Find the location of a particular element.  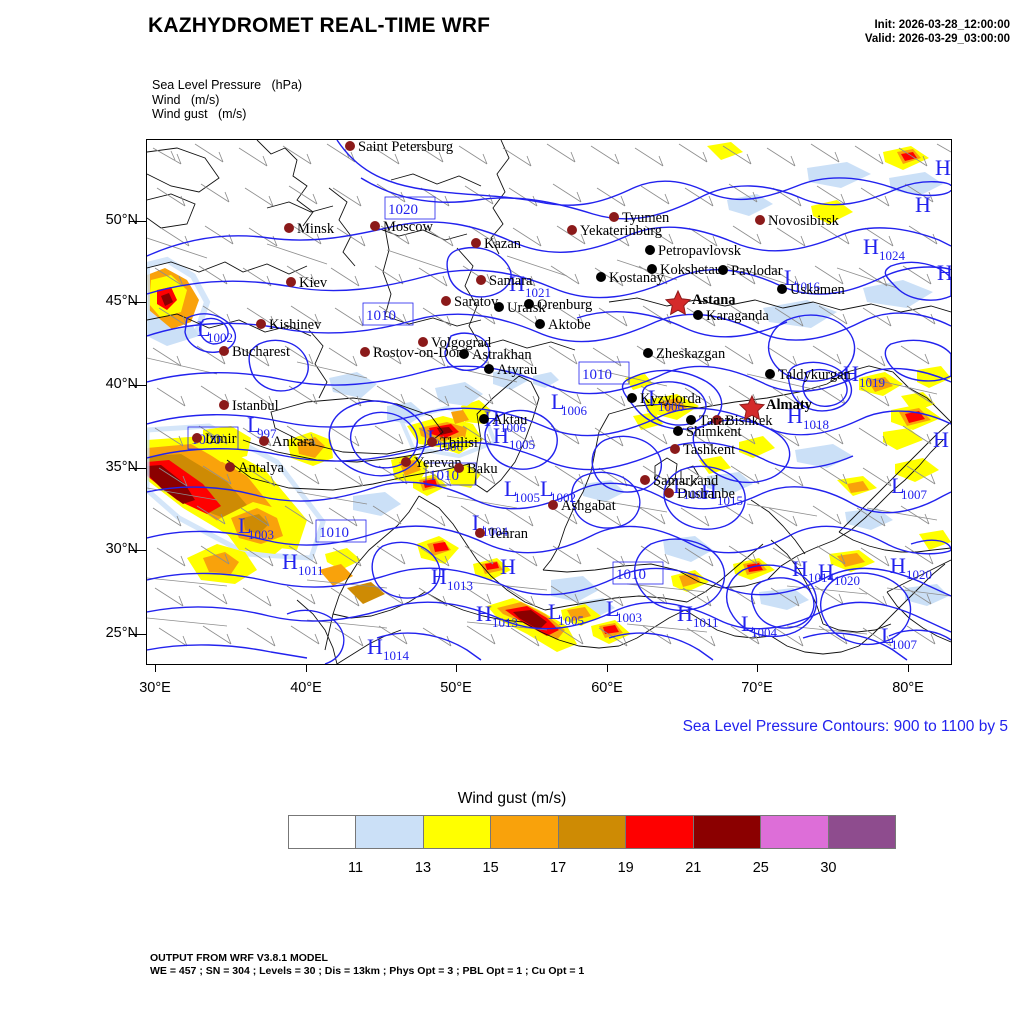

city-marker: Aktobe is located at coordinates (563, 325).